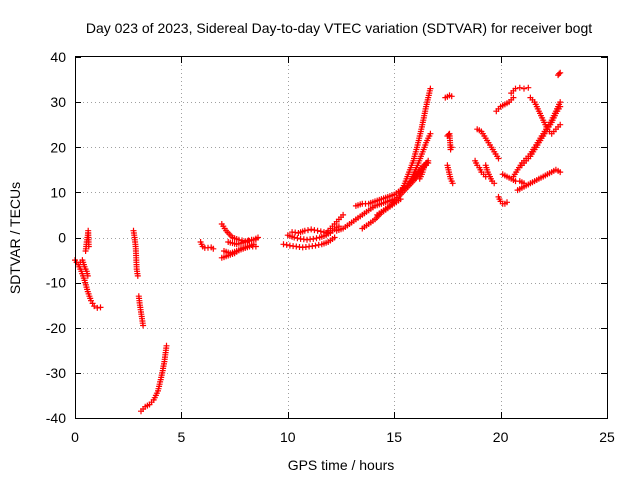  I want to click on x-tick-label: 0, so click(75, 437).